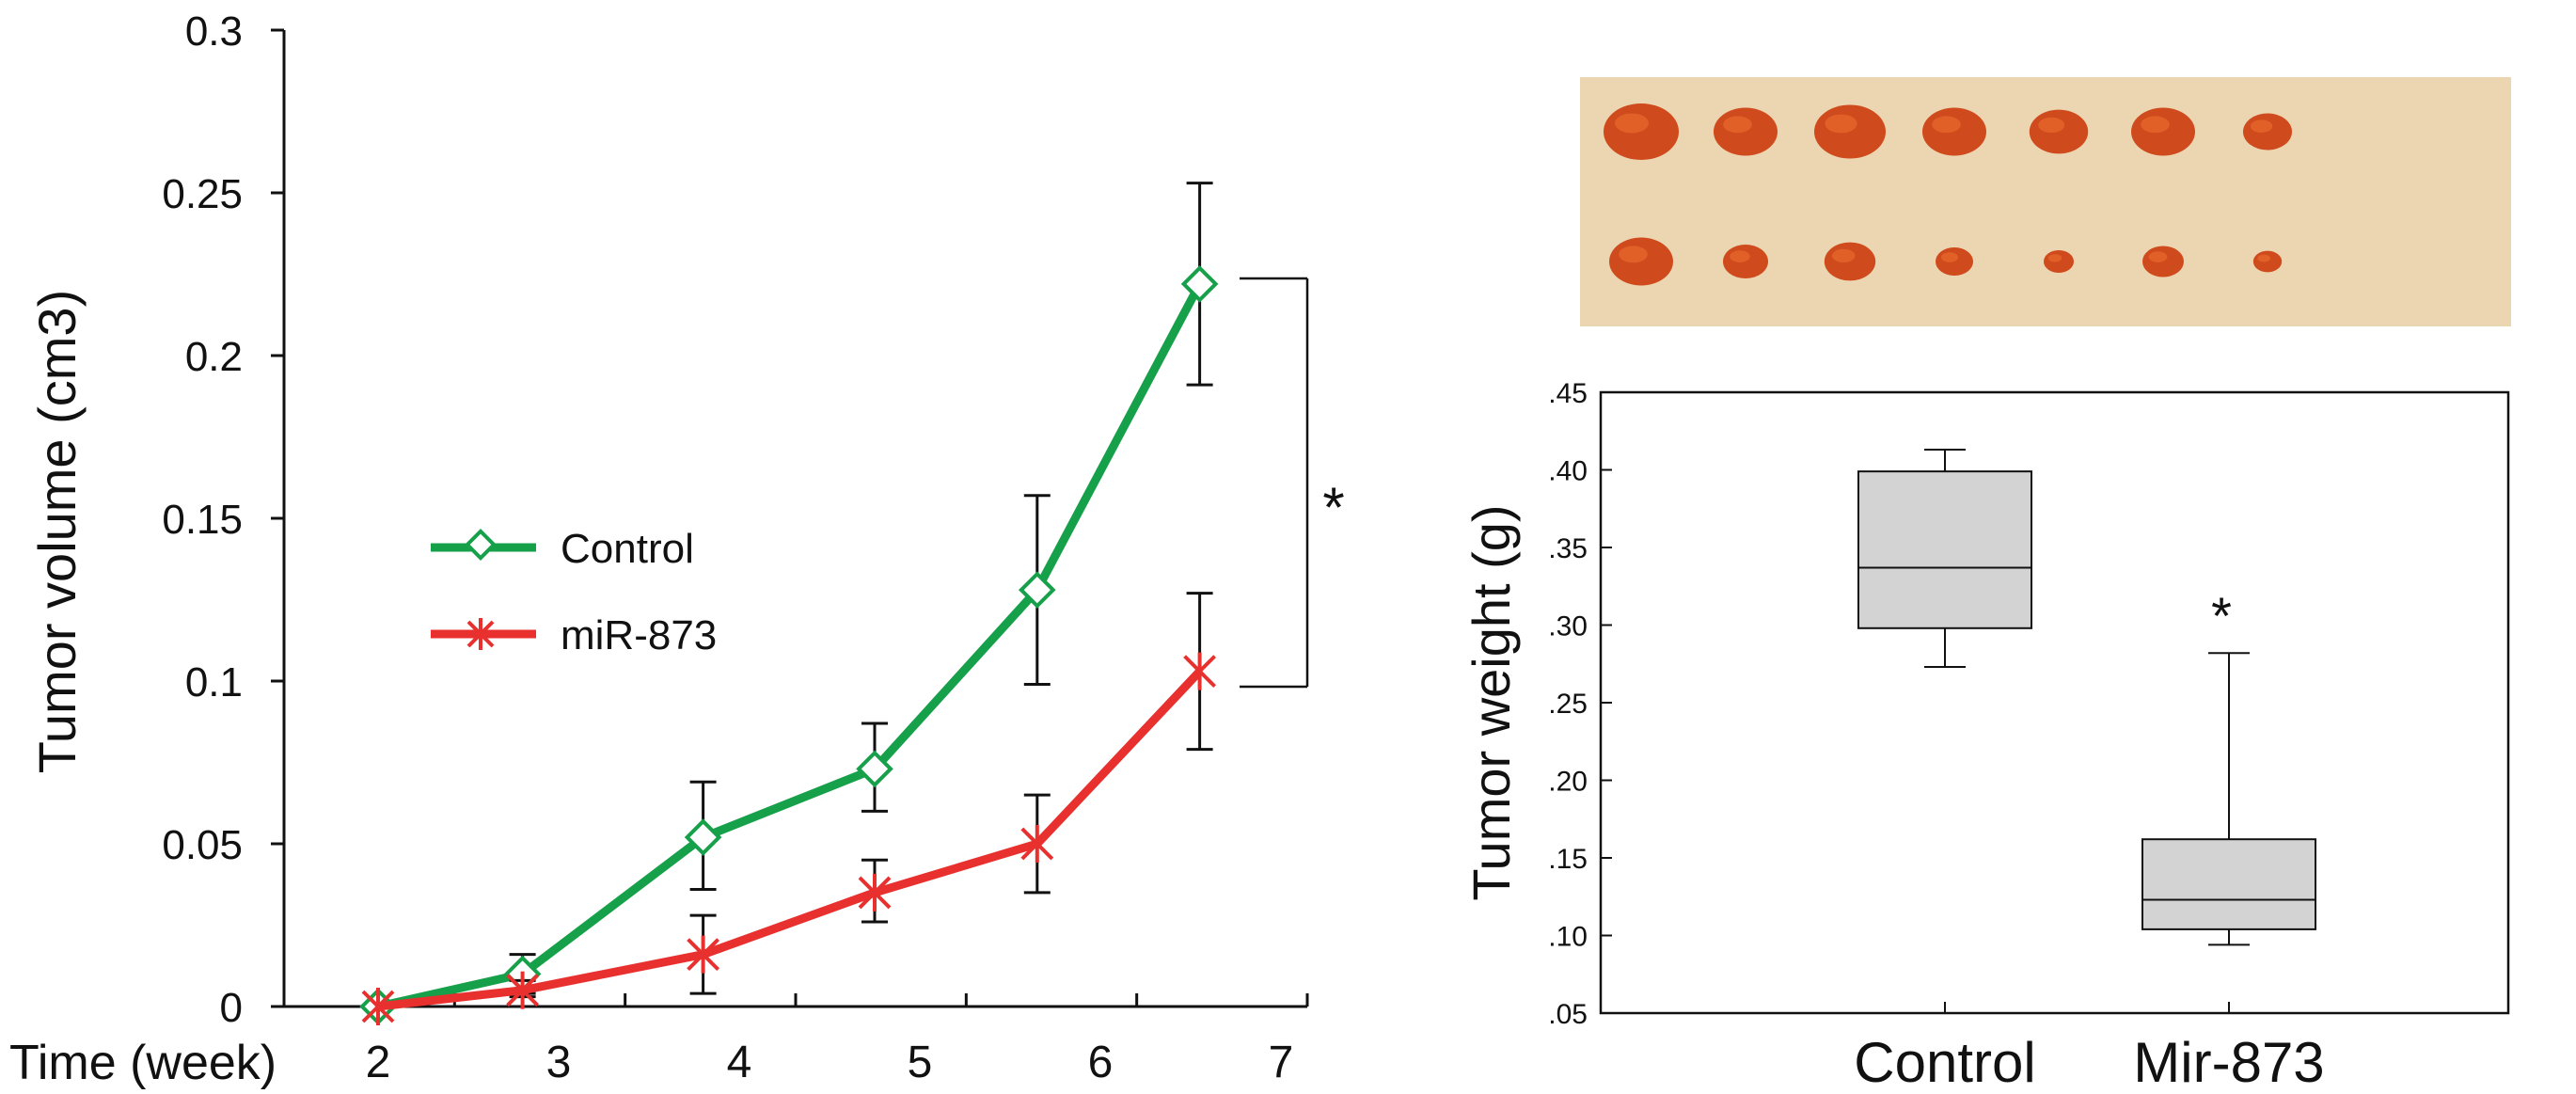 The image size is (2576, 1094). What do you see at coordinates (214, 31) in the screenshot?
I see `y-tick-label: 0.3` at bounding box center [214, 31].